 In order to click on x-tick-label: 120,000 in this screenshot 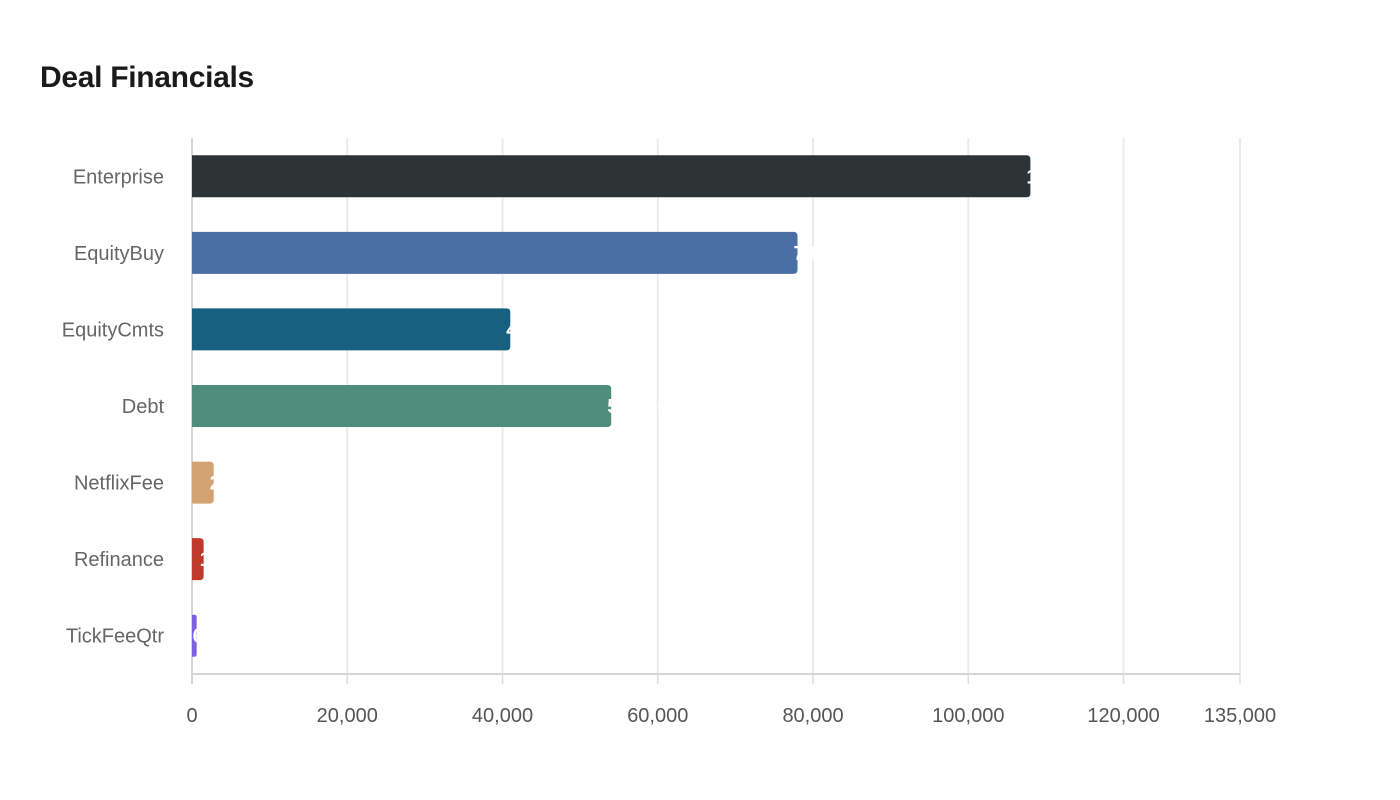, I will do `click(1123, 716)`.